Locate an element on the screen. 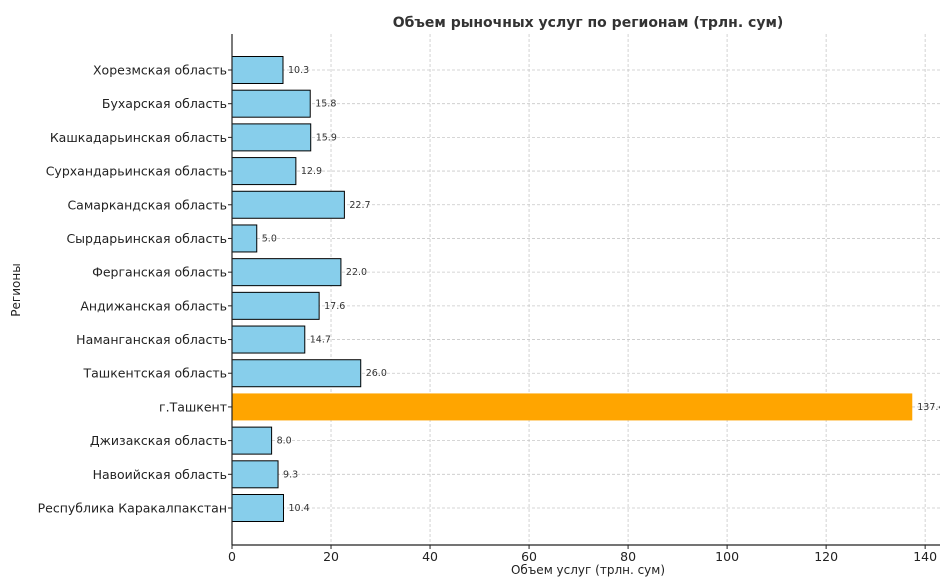  x-tick-label: 20 is located at coordinates (331, 556).